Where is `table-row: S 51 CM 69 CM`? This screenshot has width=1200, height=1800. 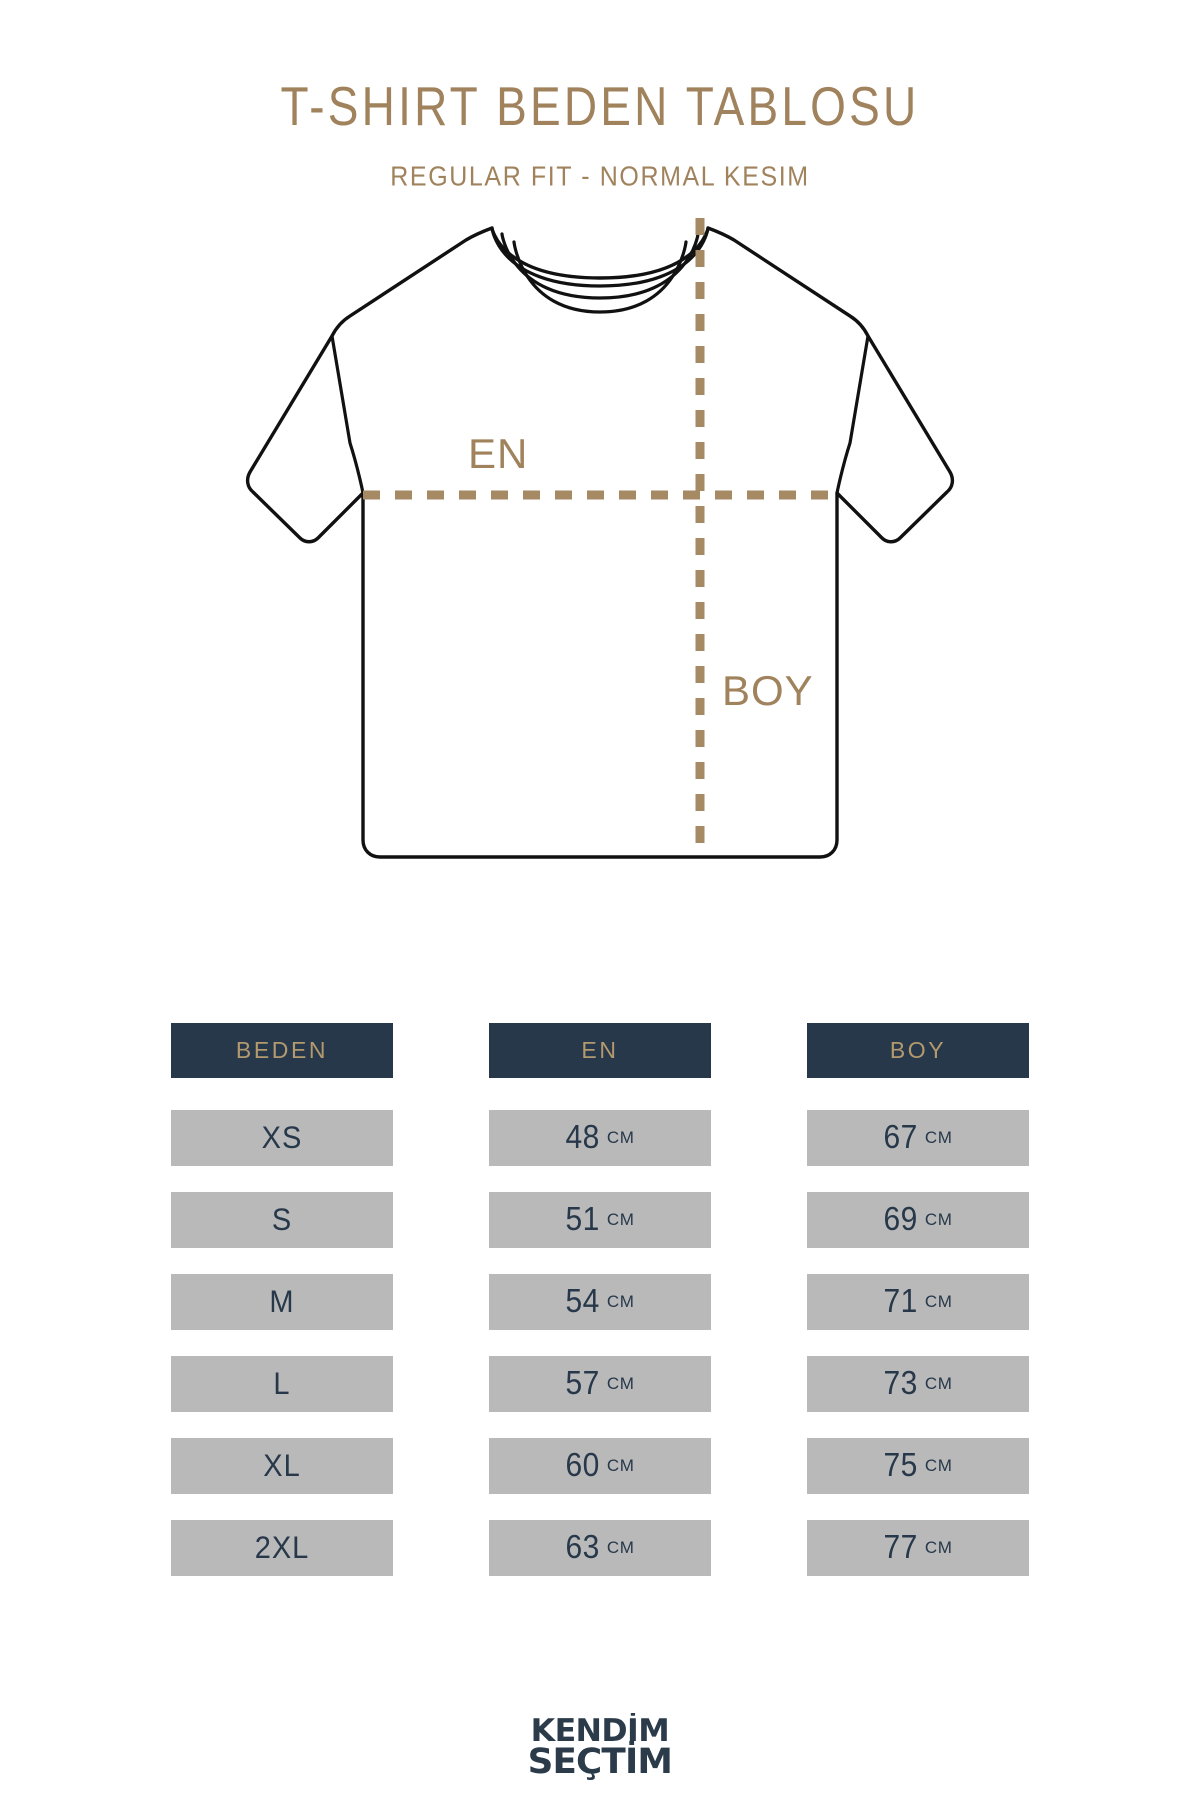
table-row: S 51 CM 69 CM is located at coordinates (600, 1220).